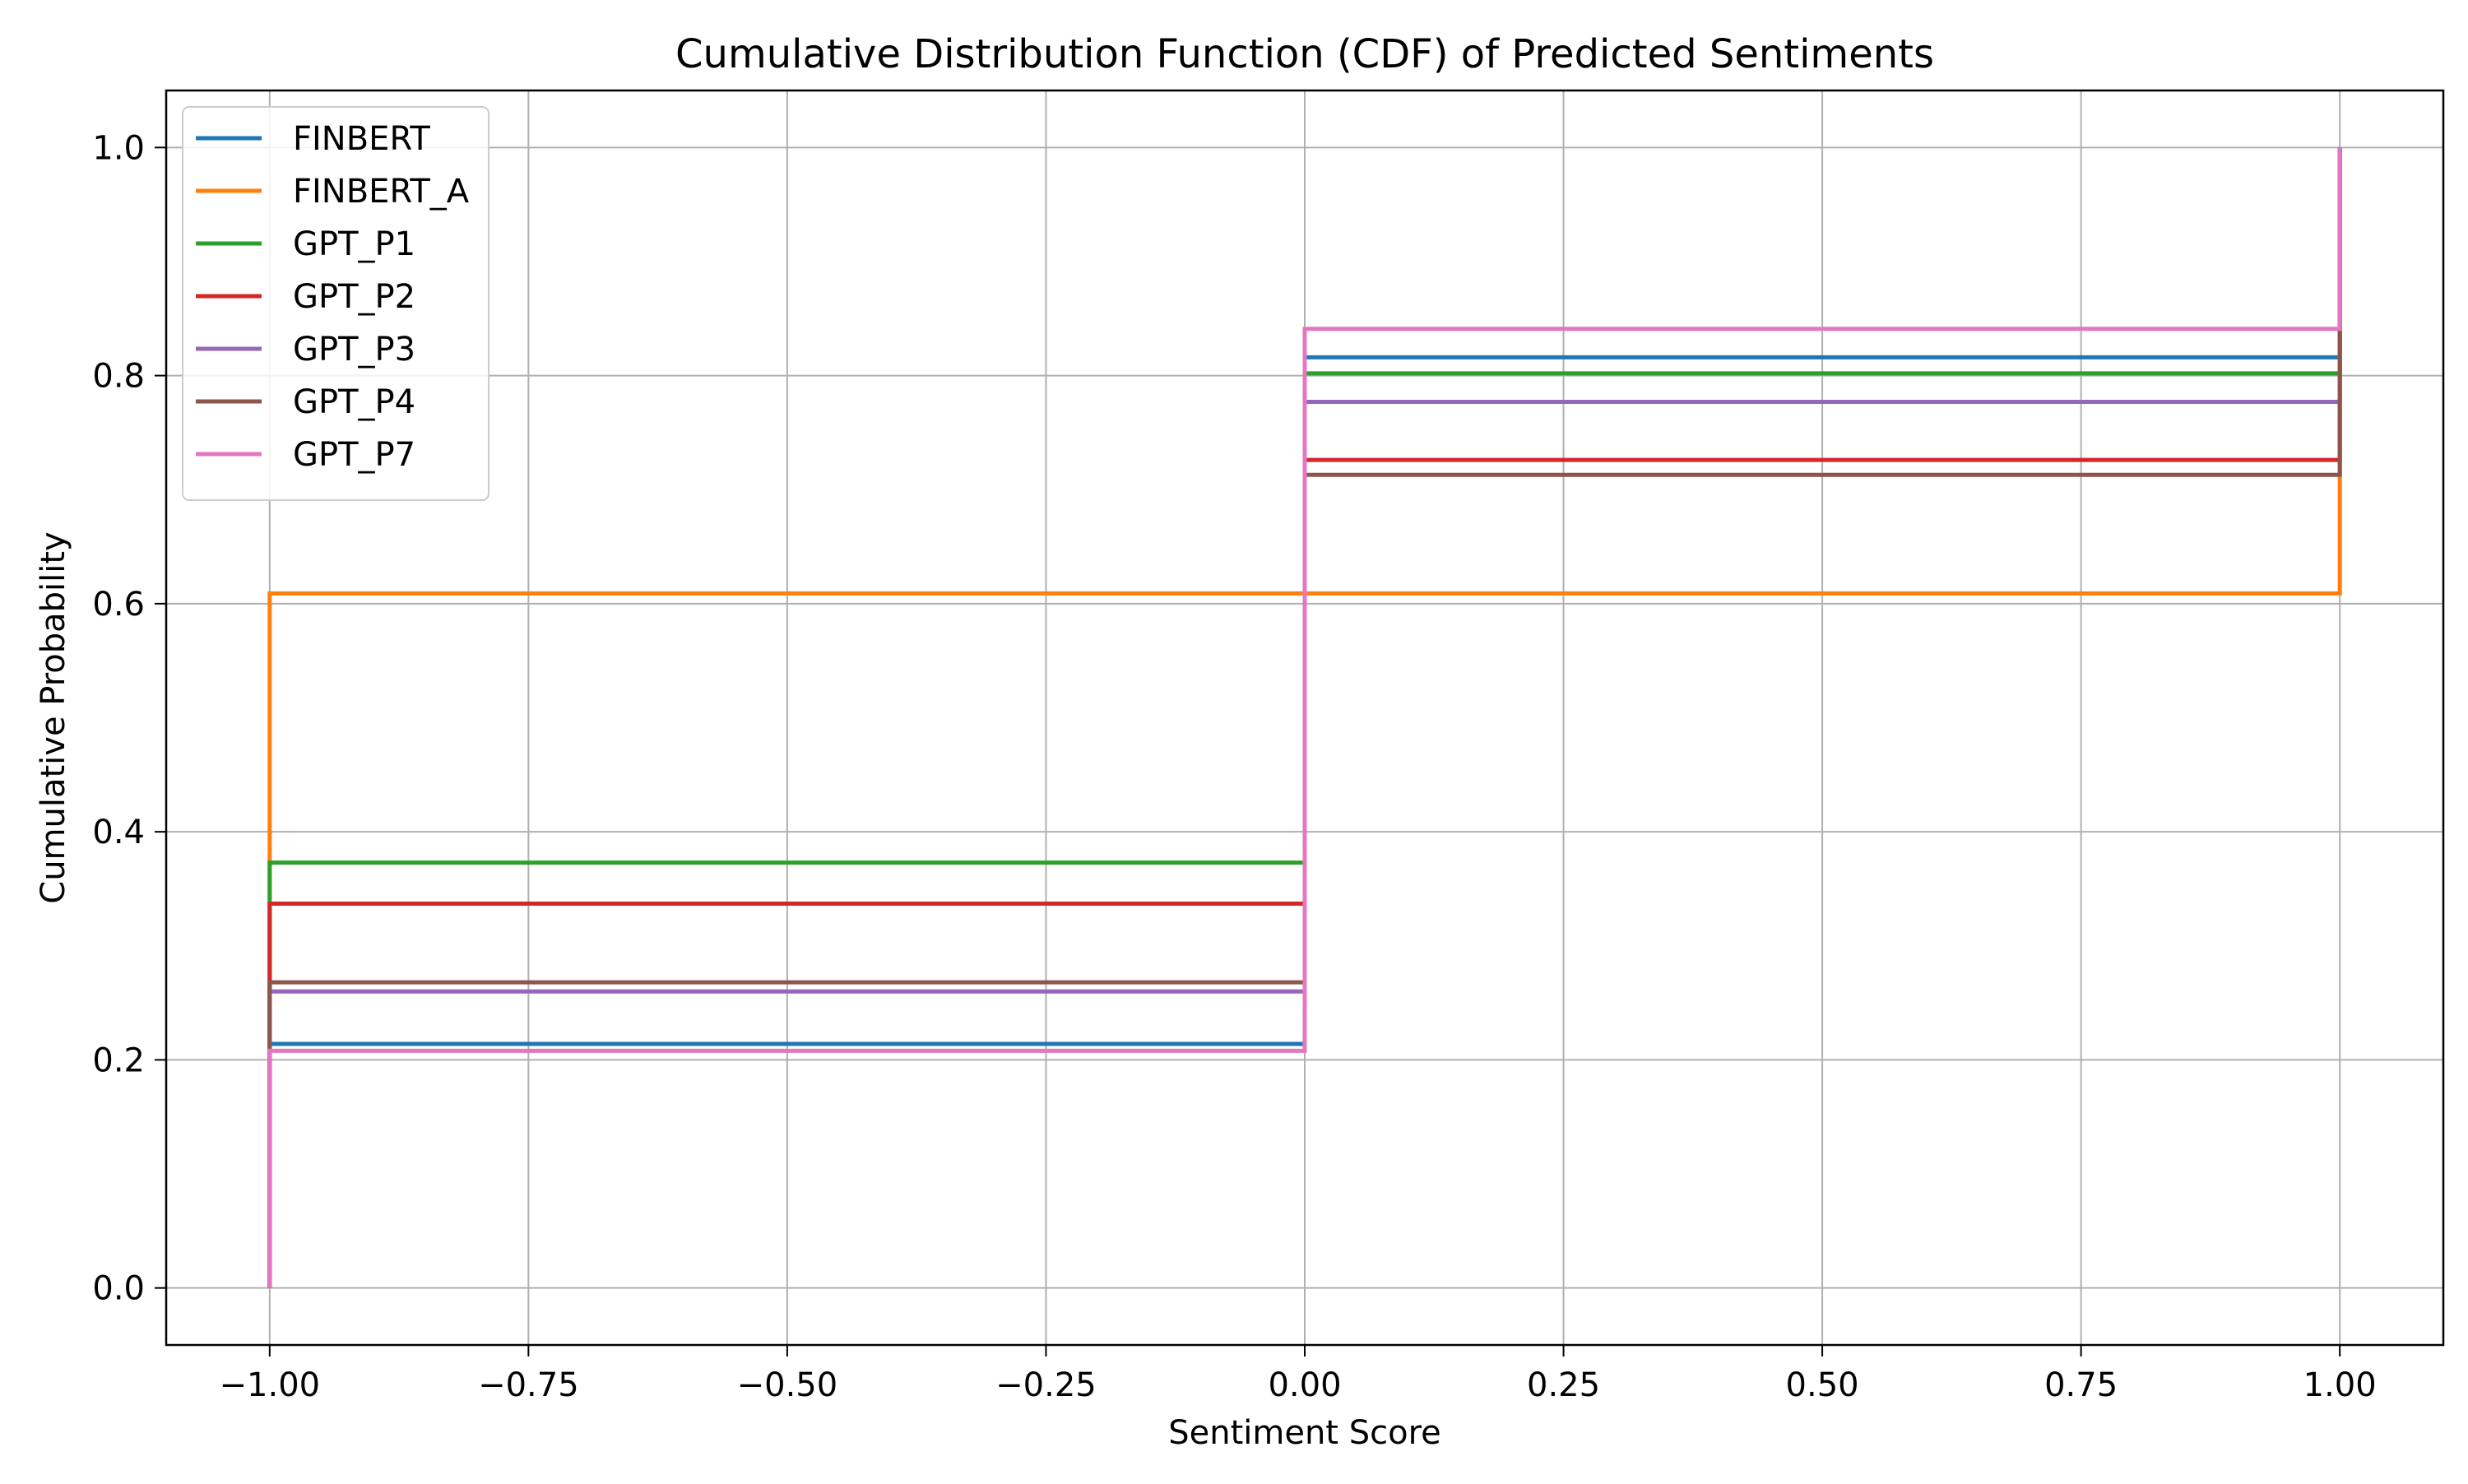  Describe the element at coordinates (118, 377) in the screenshot. I see `y-tick-label: 0.8` at that location.